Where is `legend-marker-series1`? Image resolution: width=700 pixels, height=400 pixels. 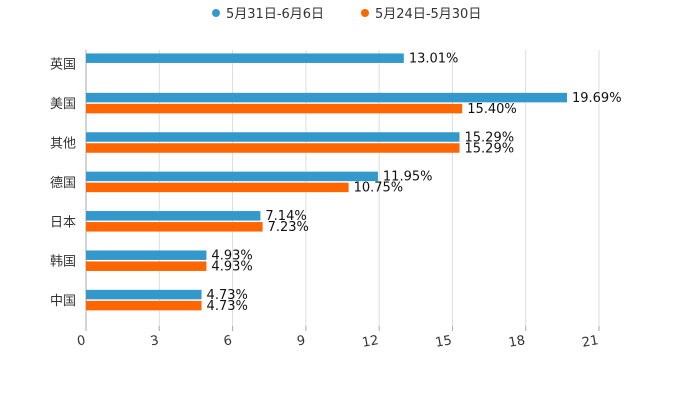 legend-marker-series1 is located at coordinates (216, 13).